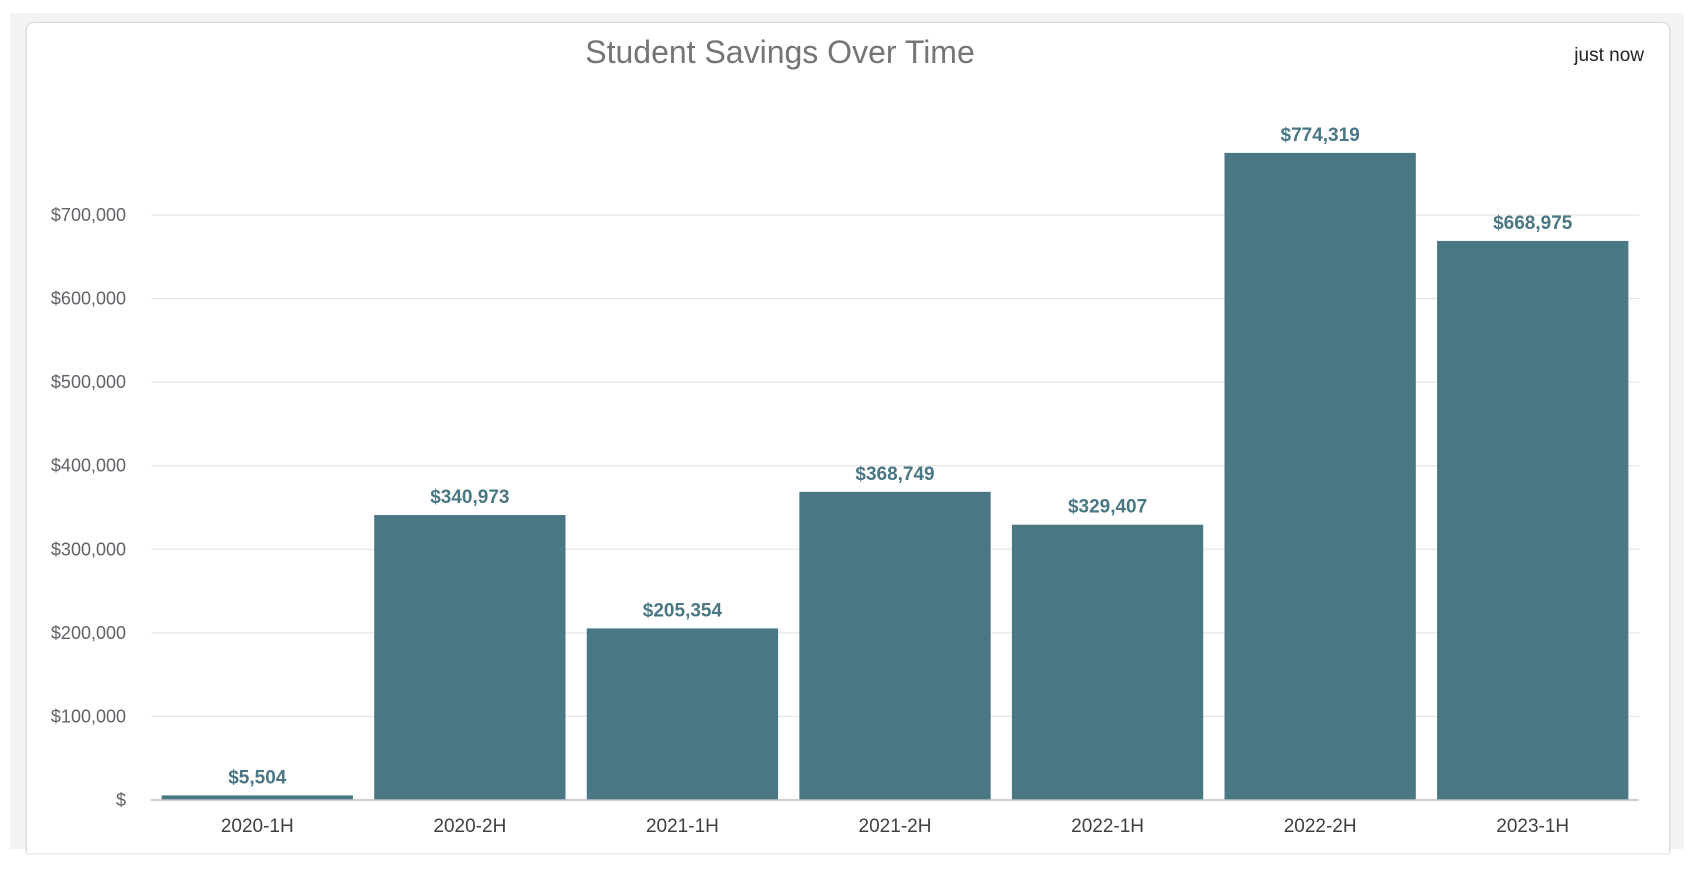 Image resolution: width=1694 pixels, height=882 pixels. Describe the element at coordinates (257, 826) in the screenshot. I see `x-tick-label: 2020-1H` at that location.